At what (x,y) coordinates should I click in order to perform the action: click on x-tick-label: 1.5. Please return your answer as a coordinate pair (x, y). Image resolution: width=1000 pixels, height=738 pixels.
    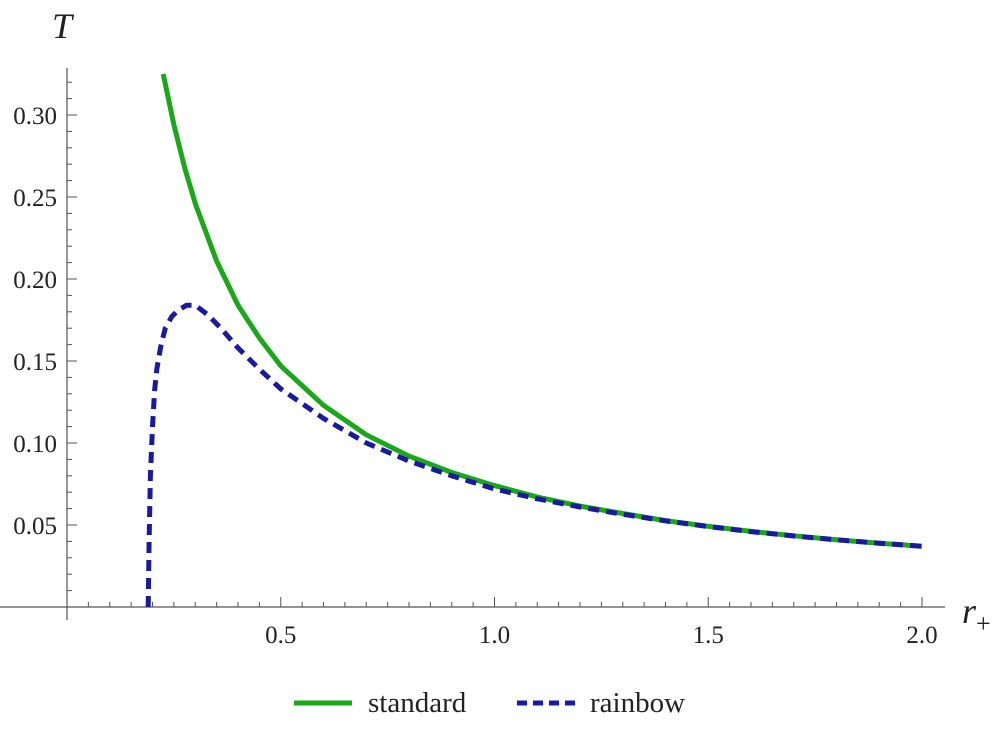
    Looking at the image, I should click on (708, 635).